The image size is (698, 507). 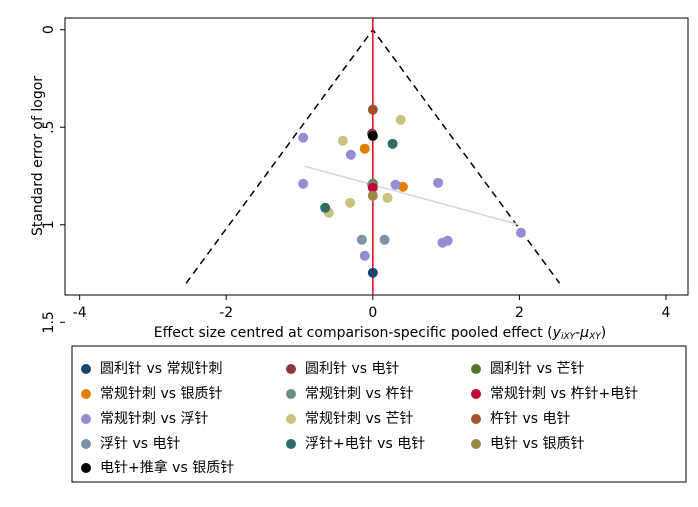 I want to click on legend-label: 杵针 vs 电针, so click(x=530, y=419).